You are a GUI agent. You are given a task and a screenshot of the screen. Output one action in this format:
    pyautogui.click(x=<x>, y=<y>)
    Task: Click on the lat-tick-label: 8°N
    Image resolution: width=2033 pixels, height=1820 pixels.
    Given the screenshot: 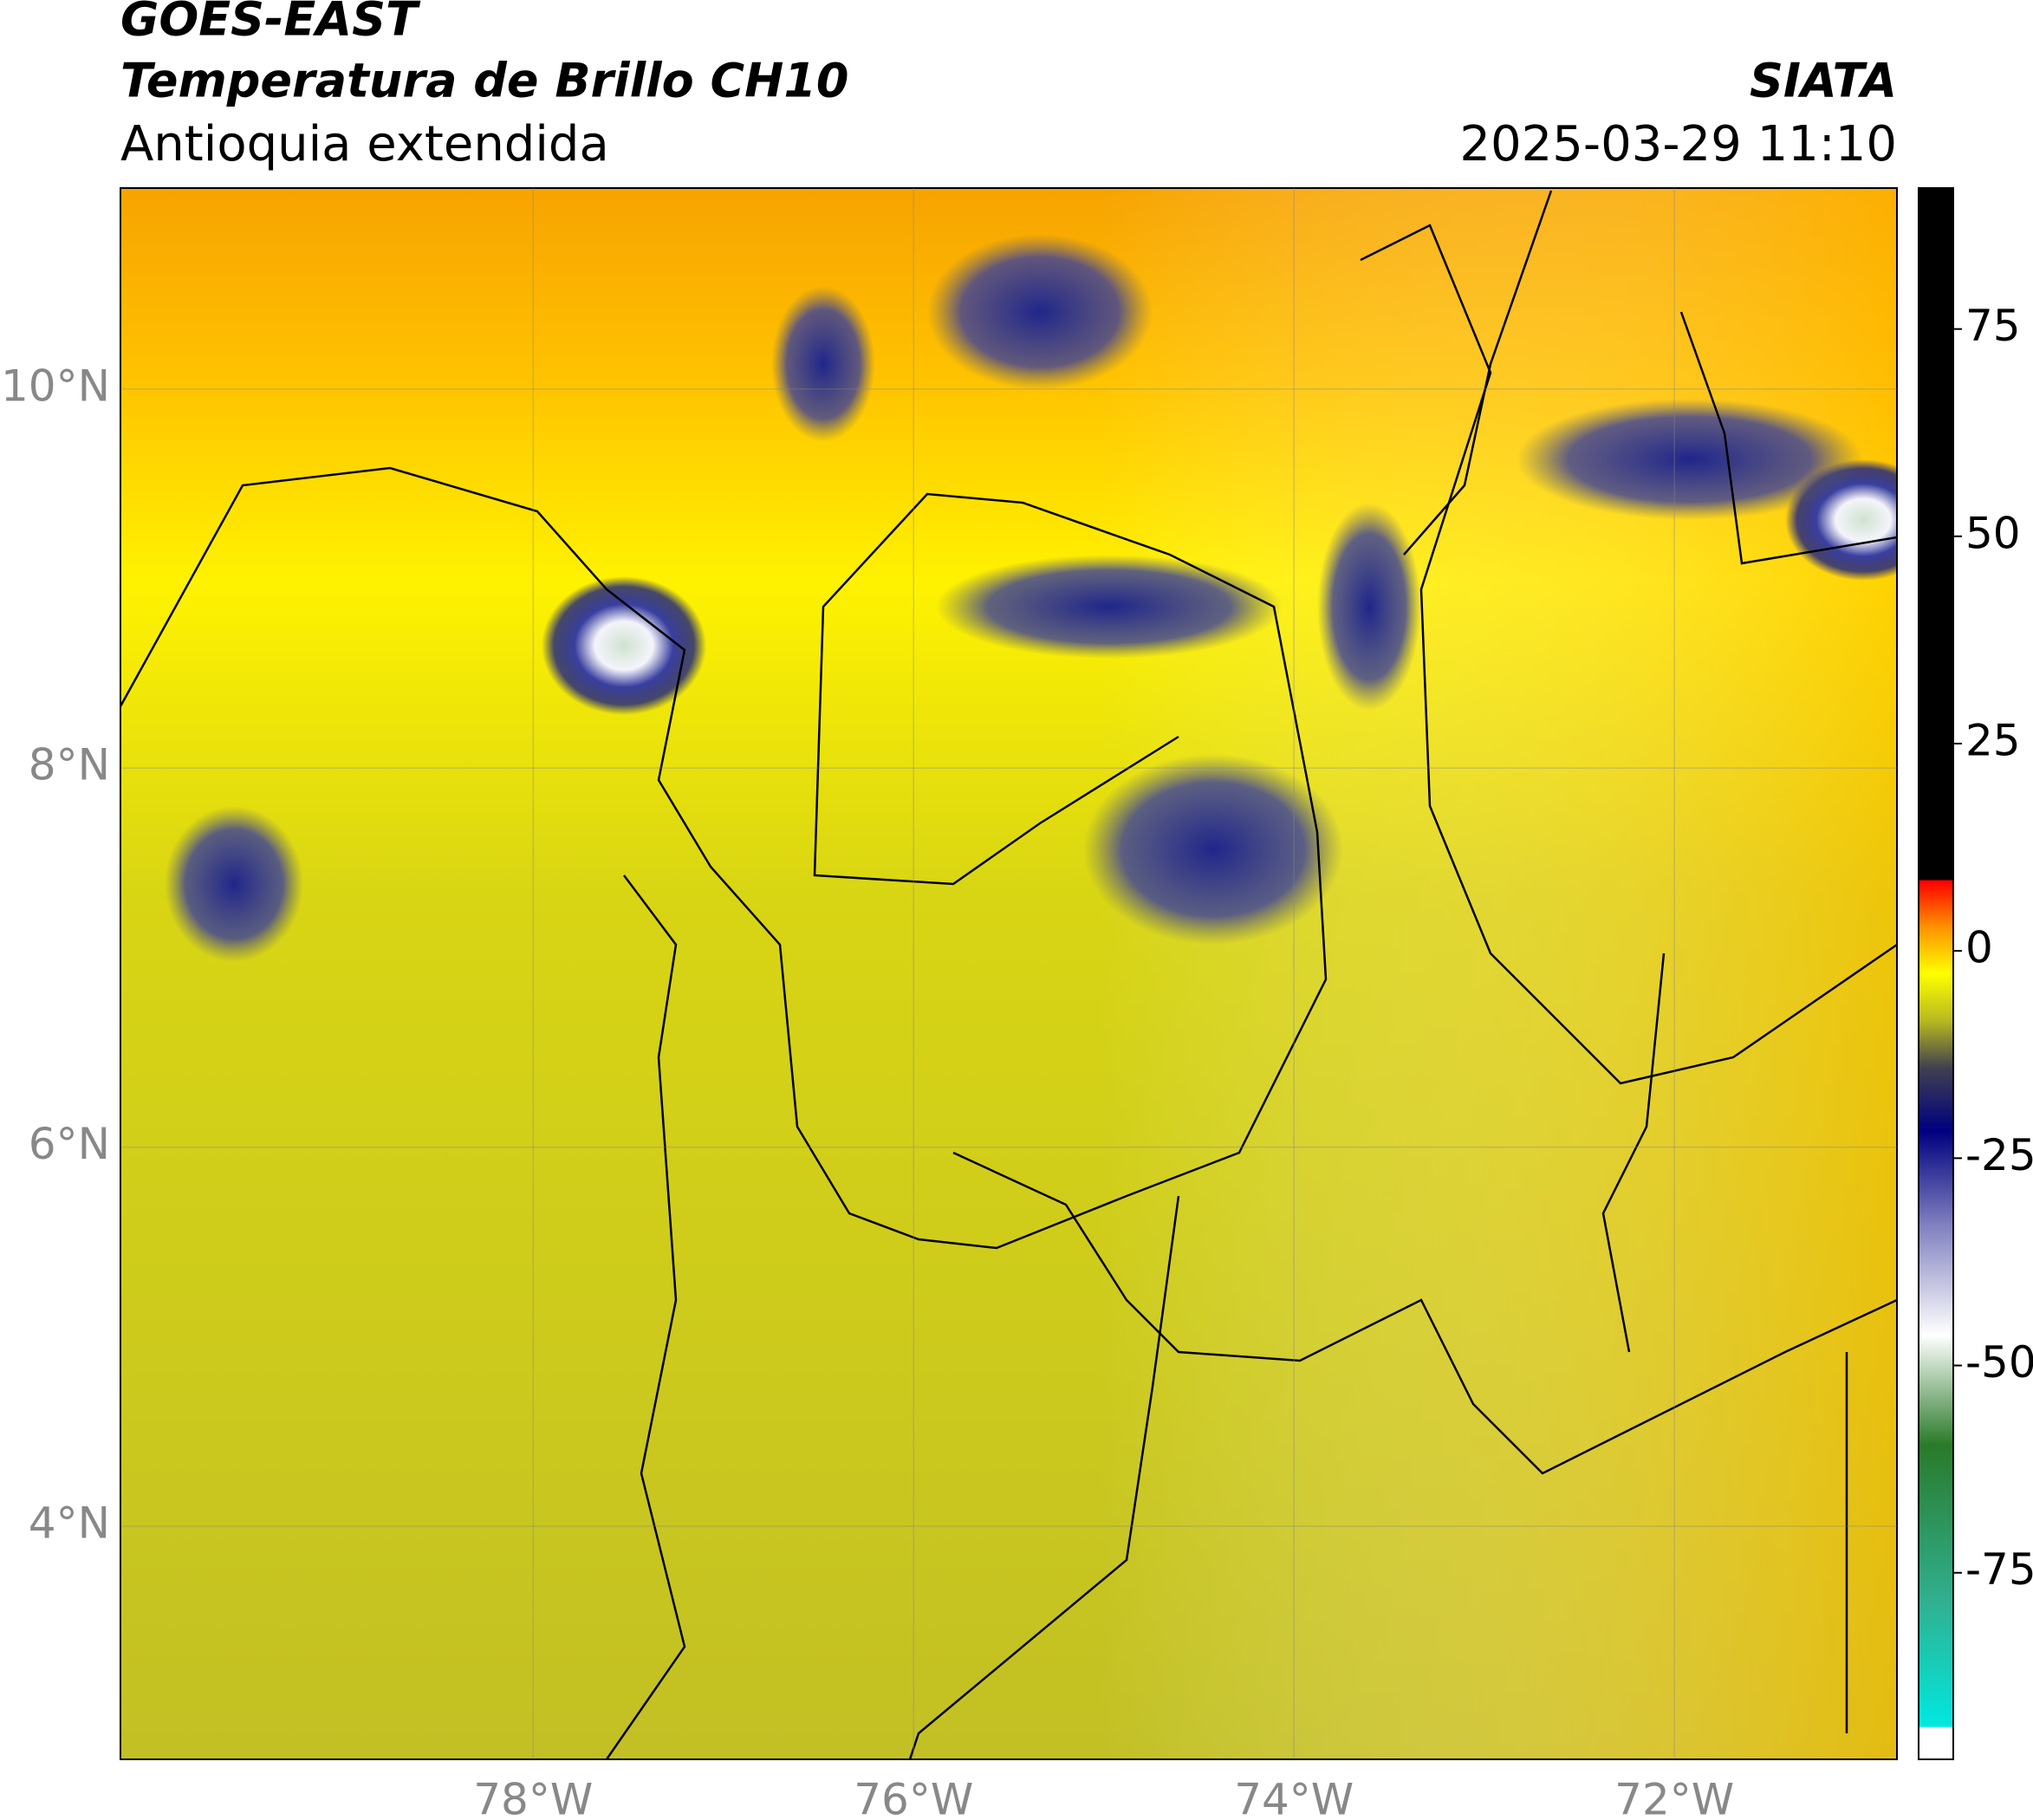 What is the action you would take?
    pyautogui.click(x=69, y=765)
    